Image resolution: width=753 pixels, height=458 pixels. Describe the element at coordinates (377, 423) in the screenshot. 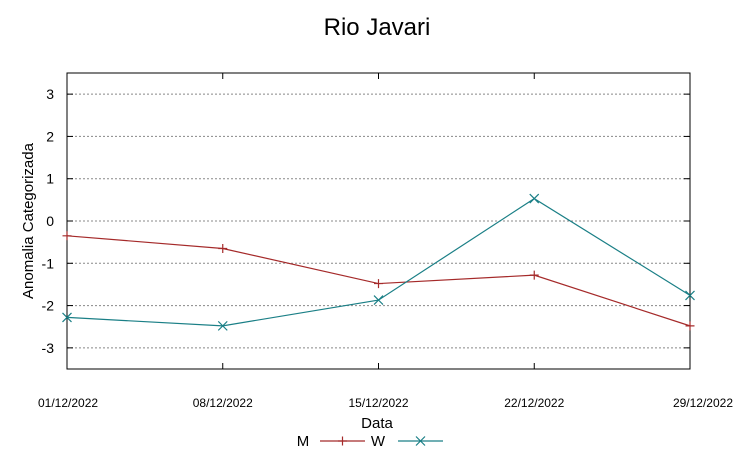

I see `x-axis-label: Data` at that location.